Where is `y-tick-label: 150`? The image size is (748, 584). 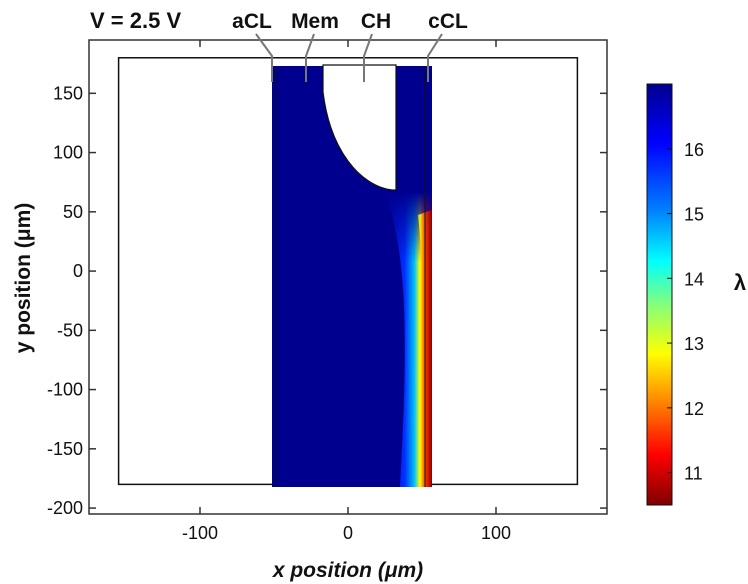
y-tick-label: 150 is located at coordinates (68, 93).